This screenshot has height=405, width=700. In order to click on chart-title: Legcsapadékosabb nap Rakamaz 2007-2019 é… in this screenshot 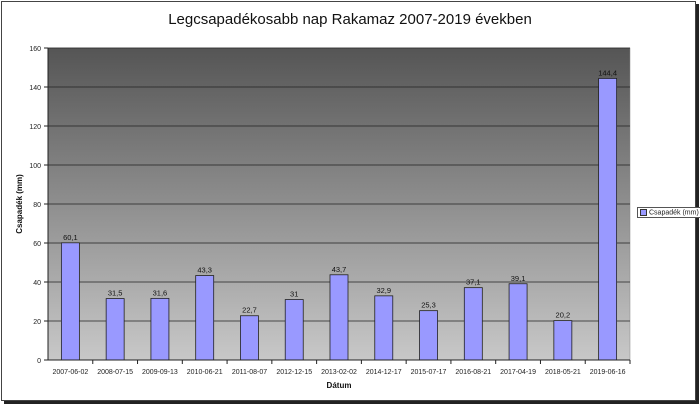, I will do `click(350, 19)`.